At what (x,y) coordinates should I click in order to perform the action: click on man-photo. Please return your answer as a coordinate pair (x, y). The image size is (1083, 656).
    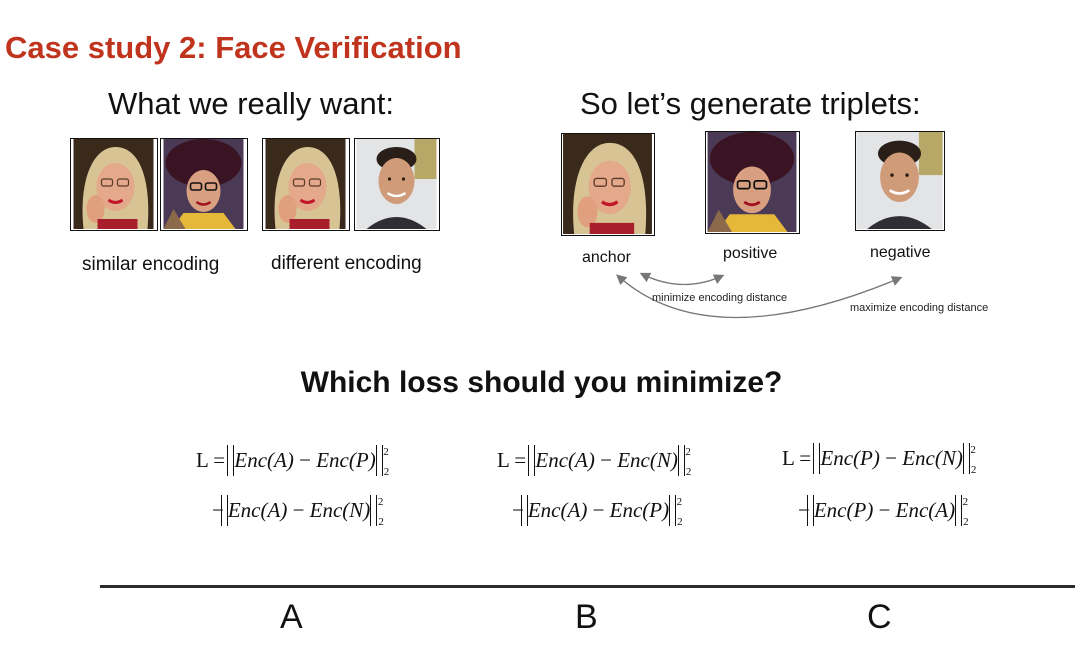
    Looking at the image, I should click on (397, 184).